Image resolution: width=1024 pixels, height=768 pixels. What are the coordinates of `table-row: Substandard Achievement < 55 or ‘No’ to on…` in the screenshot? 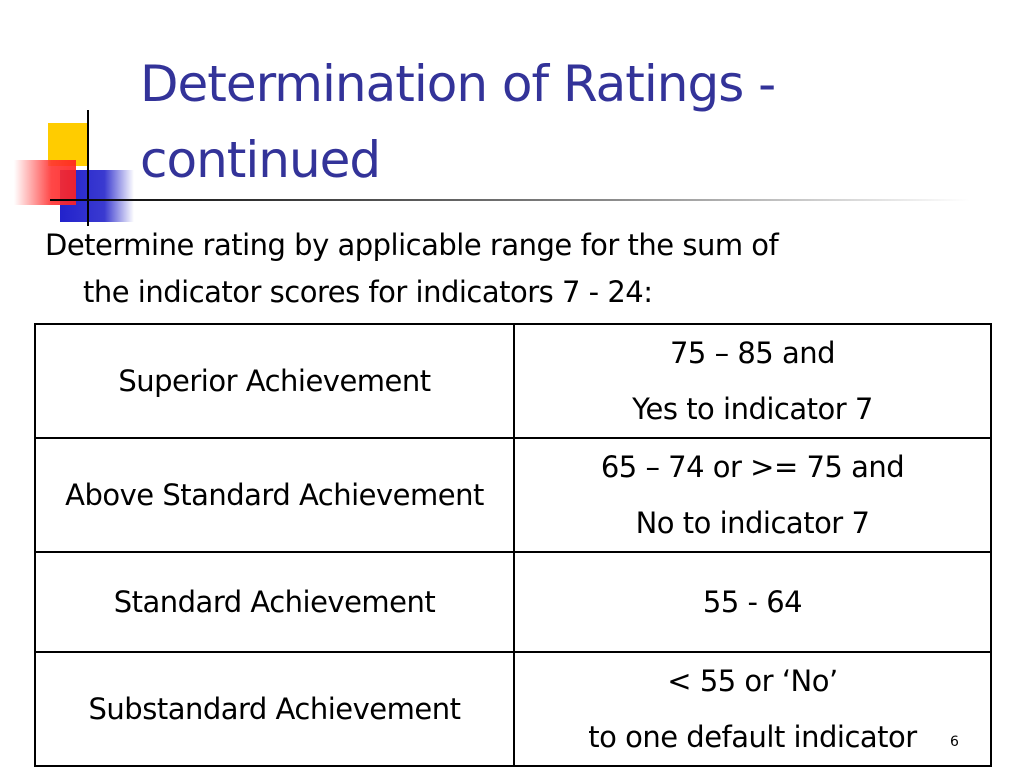 It's located at (513, 709).